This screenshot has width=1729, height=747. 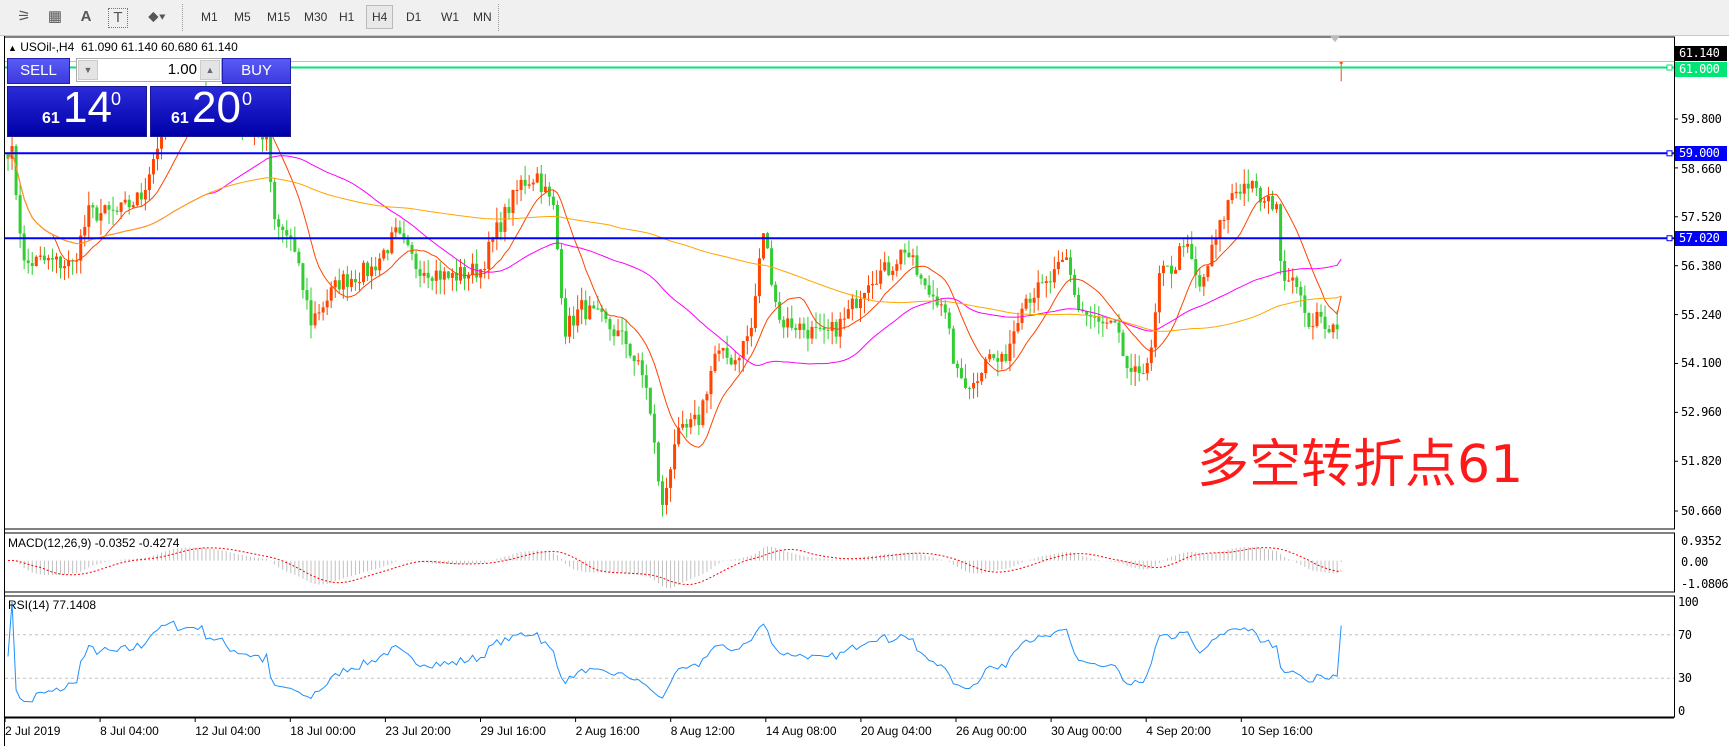 What do you see at coordinates (210, 70) in the screenshot?
I see `lot-increase-button: ▲` at bounding box center [210, 70].